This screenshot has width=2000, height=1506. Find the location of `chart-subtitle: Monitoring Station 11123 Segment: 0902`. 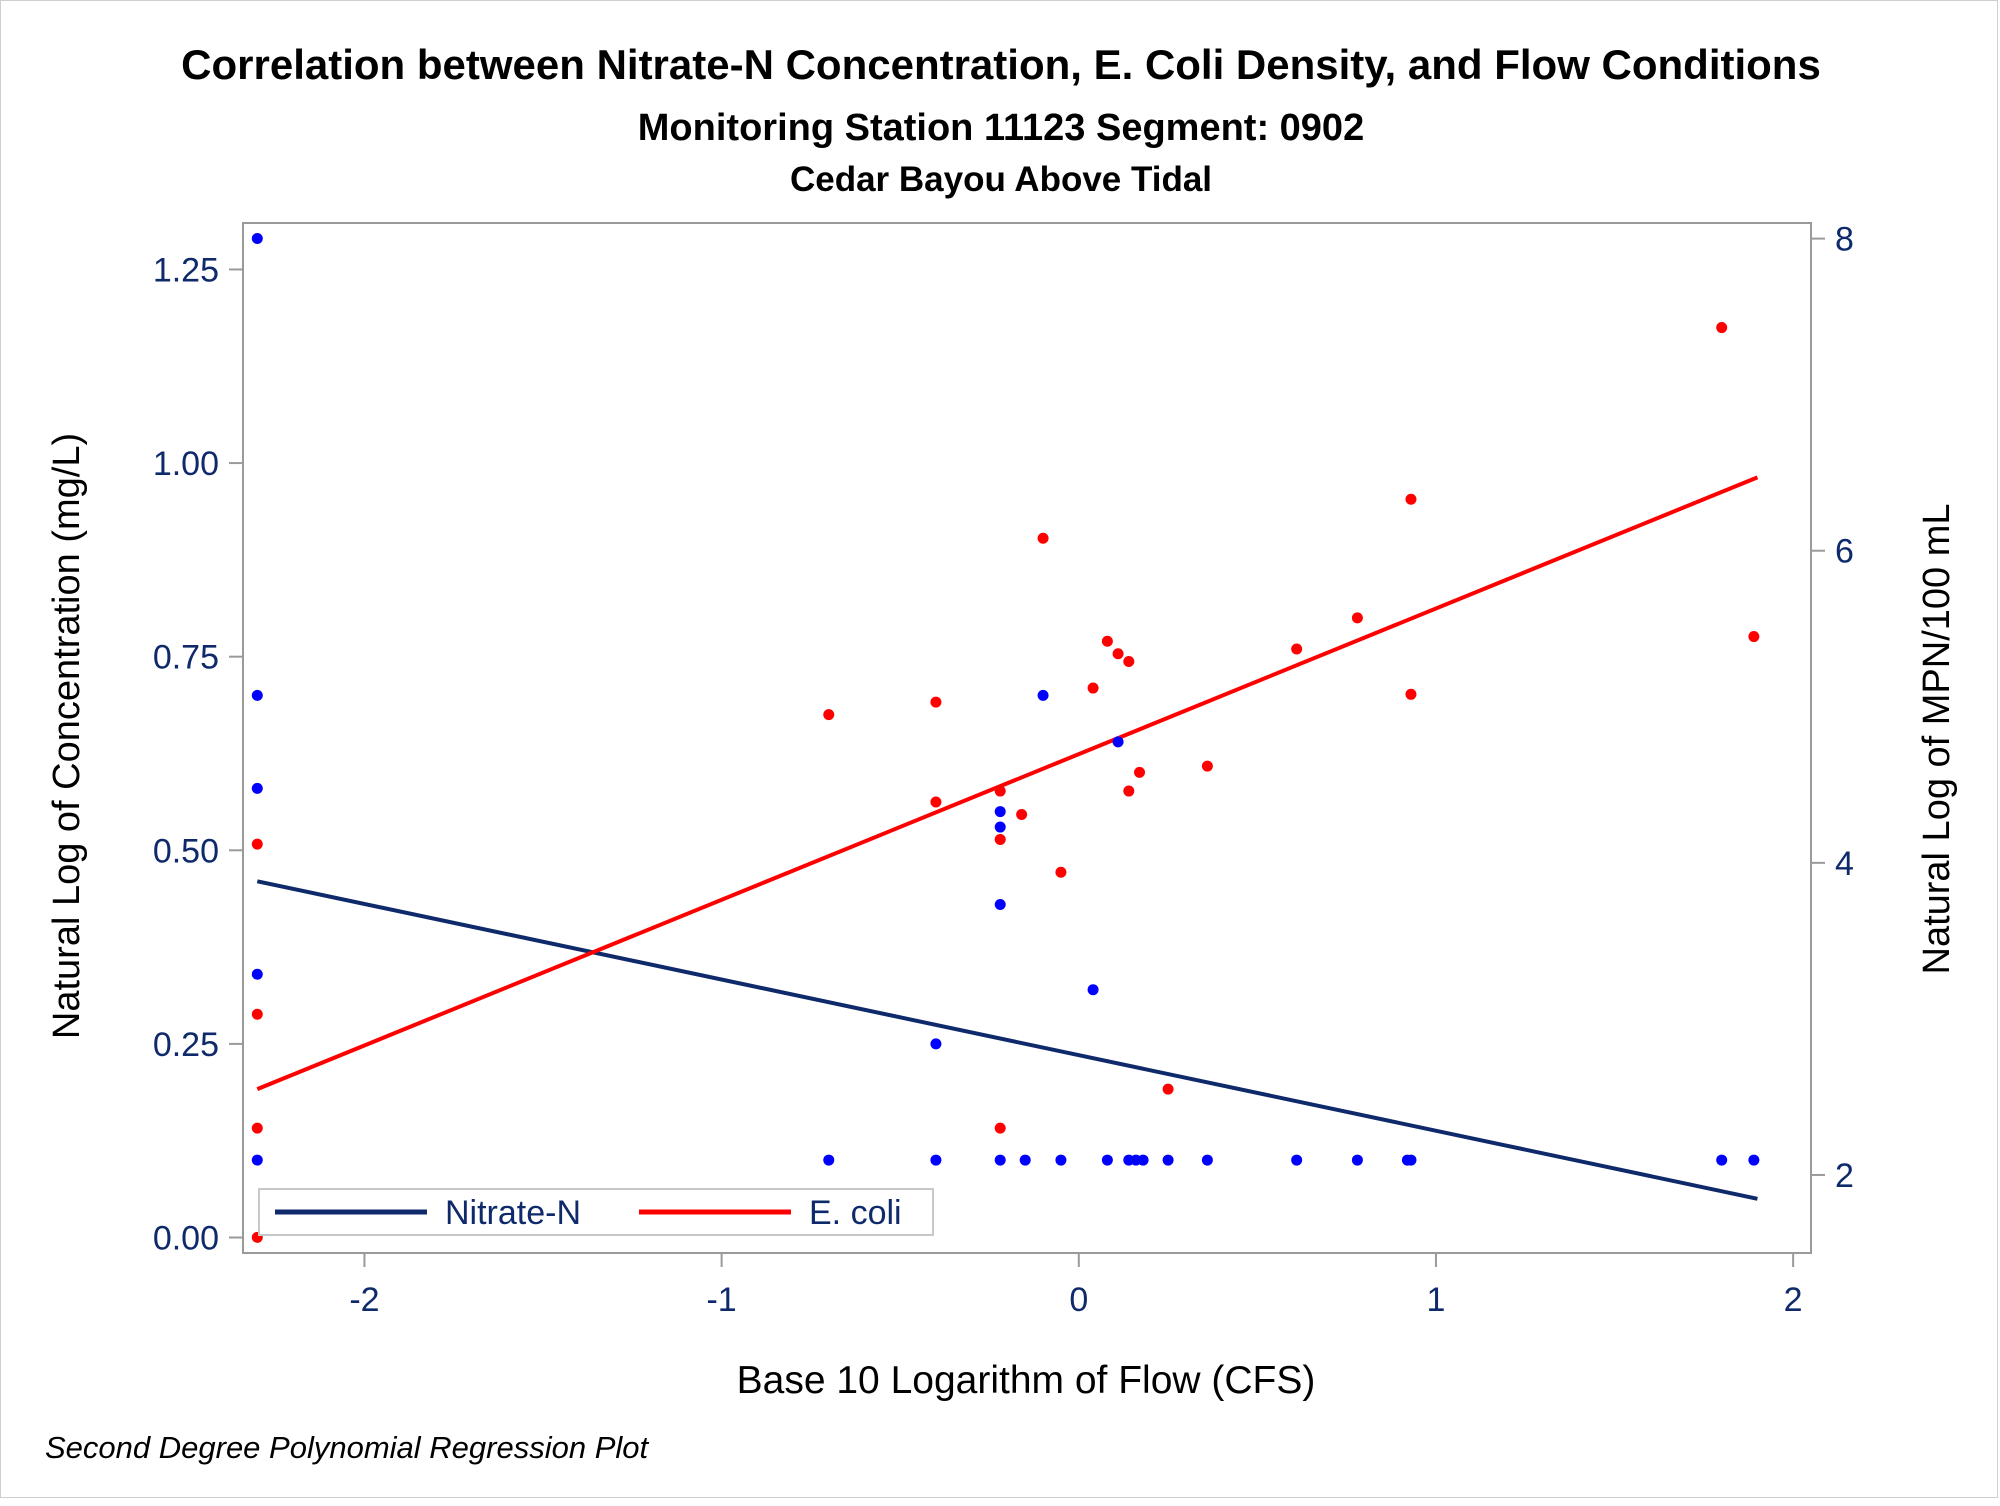

chart-subtitle: Monitoring Station 11123 Segment: 0902 is located at coordinates (1001, 128).